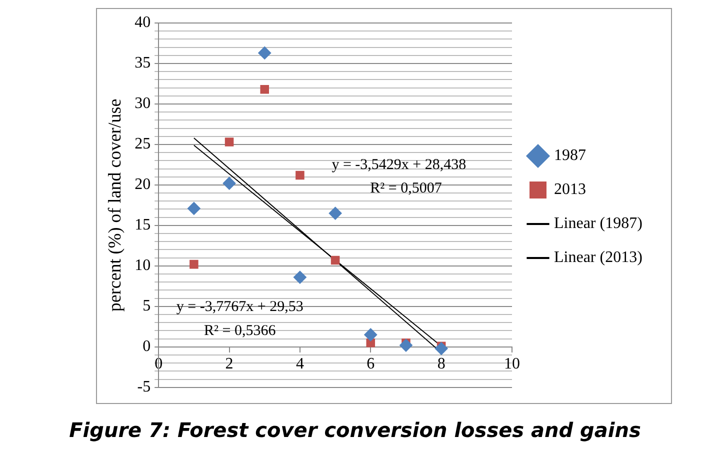 The height and width of the screenshot is (466, 710). I want to click on y-tick-label: 0, so click(146, 347).